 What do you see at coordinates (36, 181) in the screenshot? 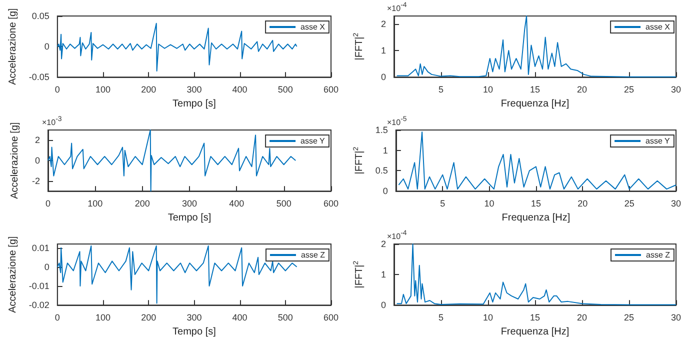
I see `y-tick-label: -2` at bounding box center [36, 181].